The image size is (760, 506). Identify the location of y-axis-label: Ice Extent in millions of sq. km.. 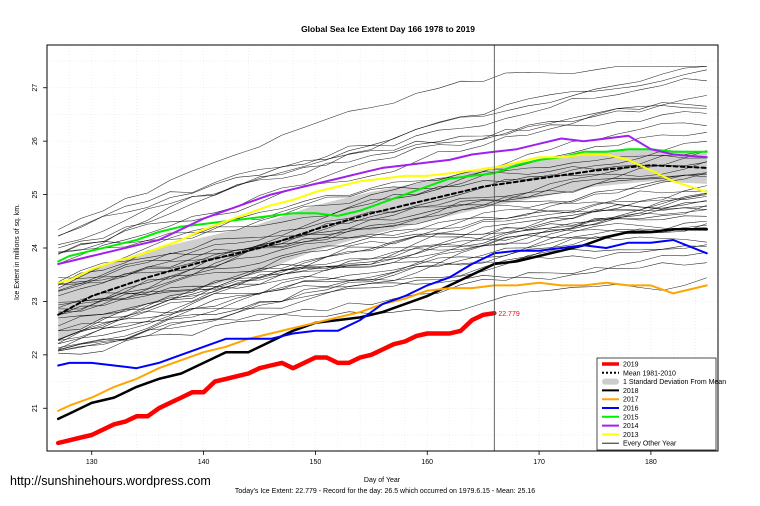
(17, 252).